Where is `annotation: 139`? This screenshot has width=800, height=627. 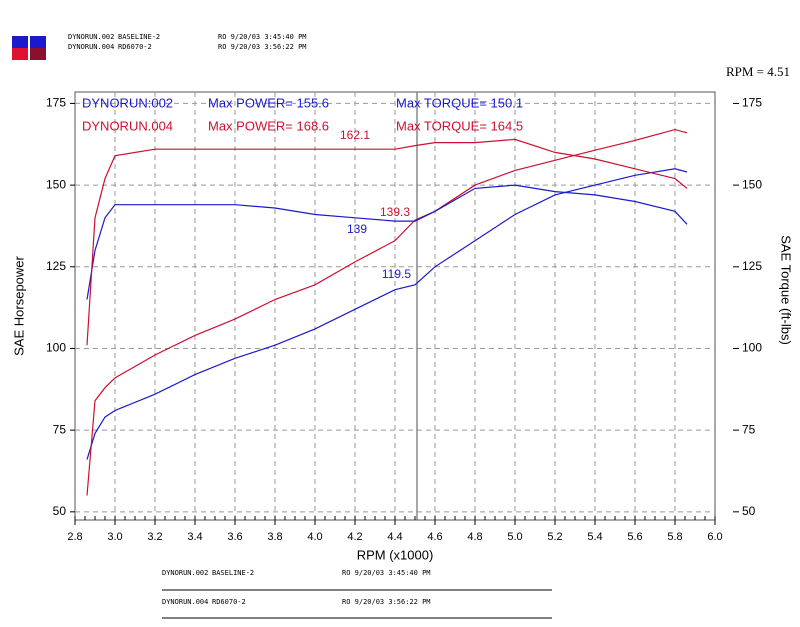 annotation: 139 is located at coordinates (357, 229).